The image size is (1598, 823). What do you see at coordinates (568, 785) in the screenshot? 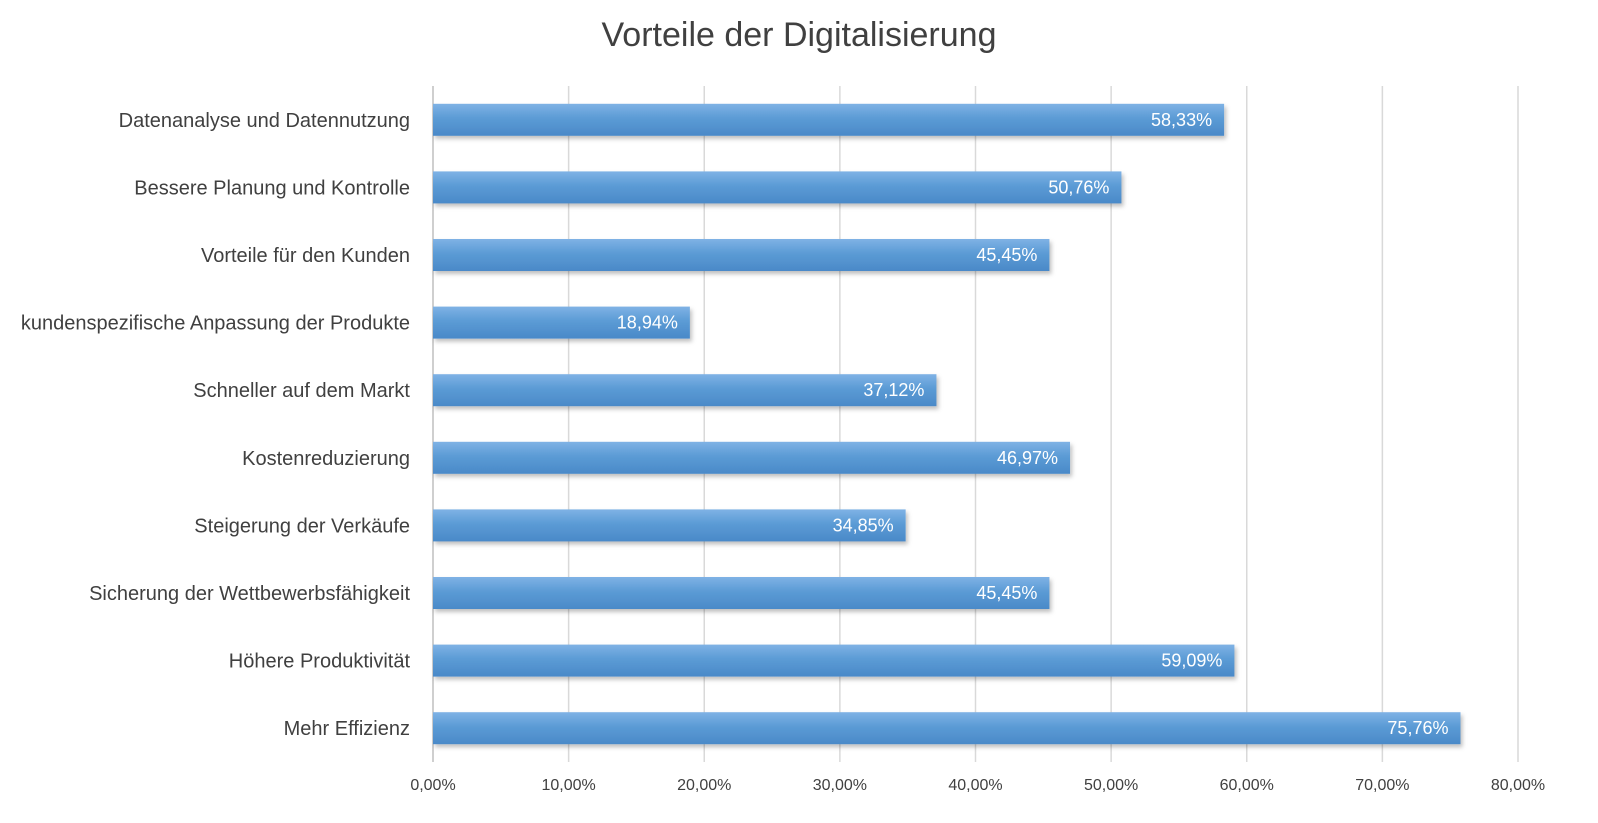
I see `x-tick-label: 10,00%` at bounding box center [568, 785].